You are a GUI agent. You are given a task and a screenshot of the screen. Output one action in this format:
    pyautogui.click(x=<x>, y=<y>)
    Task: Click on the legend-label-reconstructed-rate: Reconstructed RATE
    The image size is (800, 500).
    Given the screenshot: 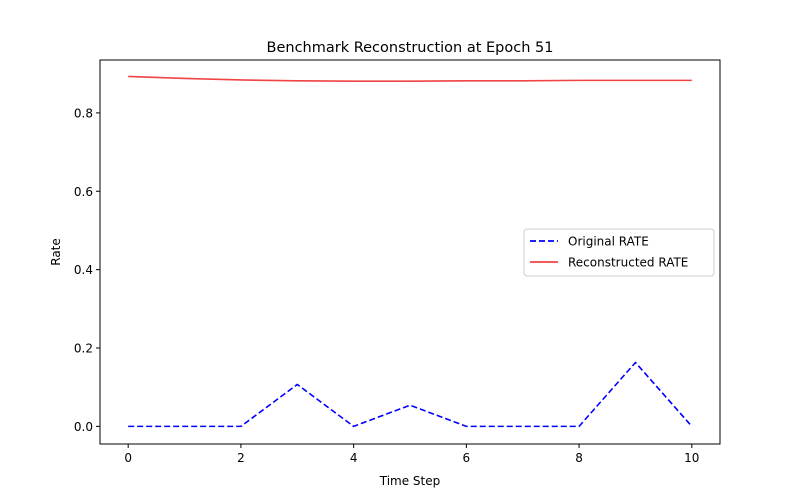 What is the action you would take?
    pyautogui.click(x=628, y=263)
    